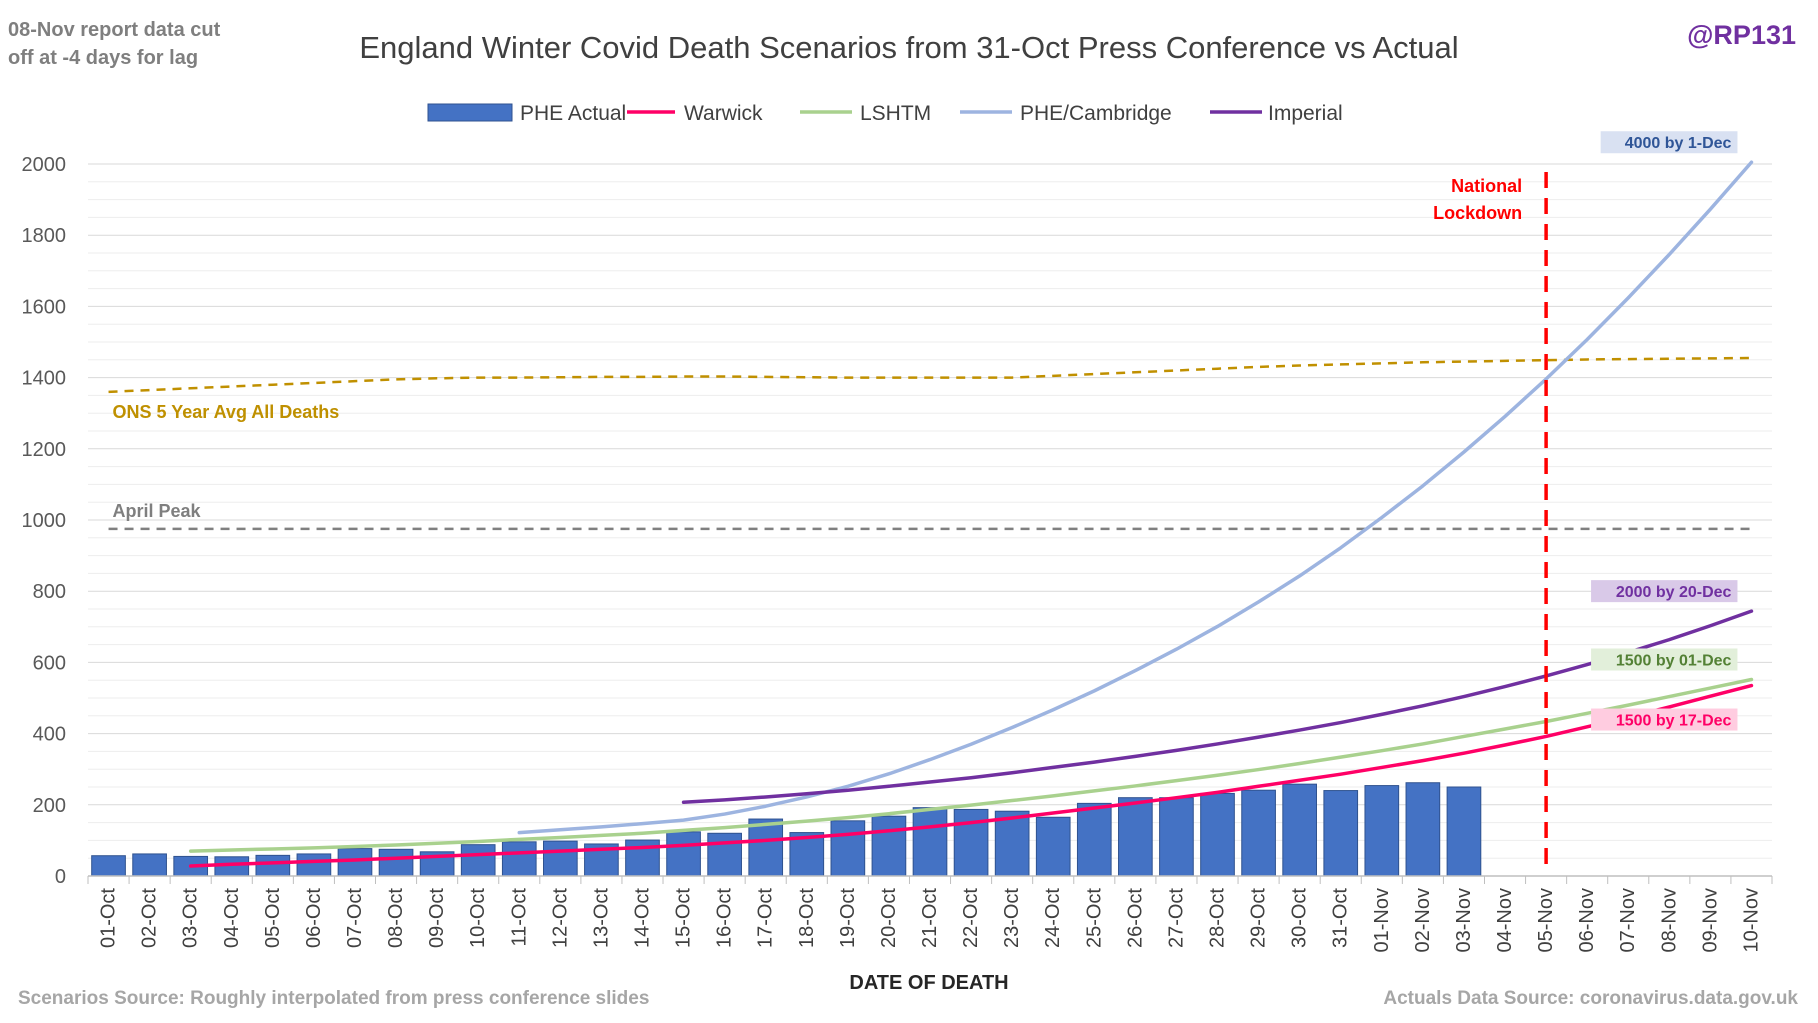 This screenshot has width=1818, height=1023. I want to click on lockdown-label: National, so click(1486, 186).